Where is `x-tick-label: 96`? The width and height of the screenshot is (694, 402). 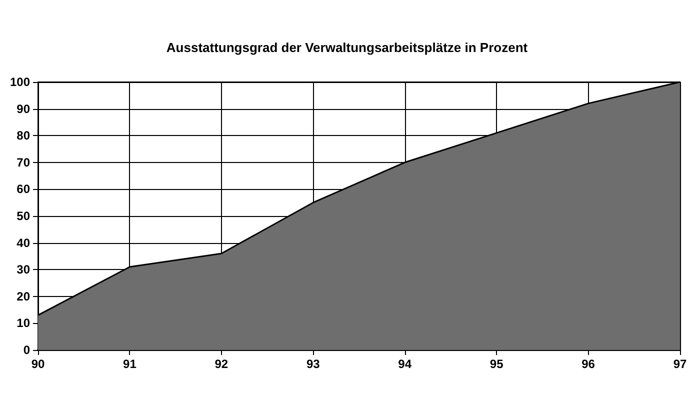 x-tick-label: 96 is located at coordinates (589, 364).